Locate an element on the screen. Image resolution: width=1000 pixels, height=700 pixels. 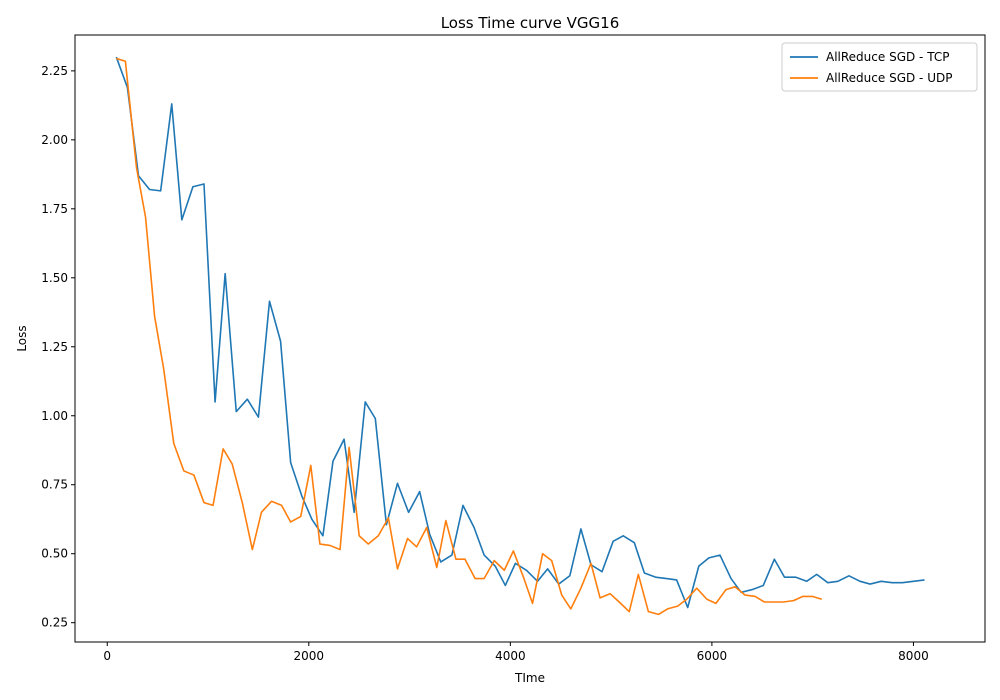
legend: AllReduce SGD - TCP AllReduce SGD - UDP is located at coordinates (879, 67).